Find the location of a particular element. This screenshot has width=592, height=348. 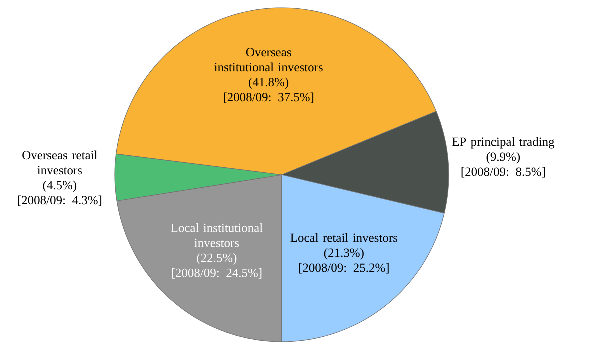

data-label: (21.3%) is located at coordinates (344, 254).